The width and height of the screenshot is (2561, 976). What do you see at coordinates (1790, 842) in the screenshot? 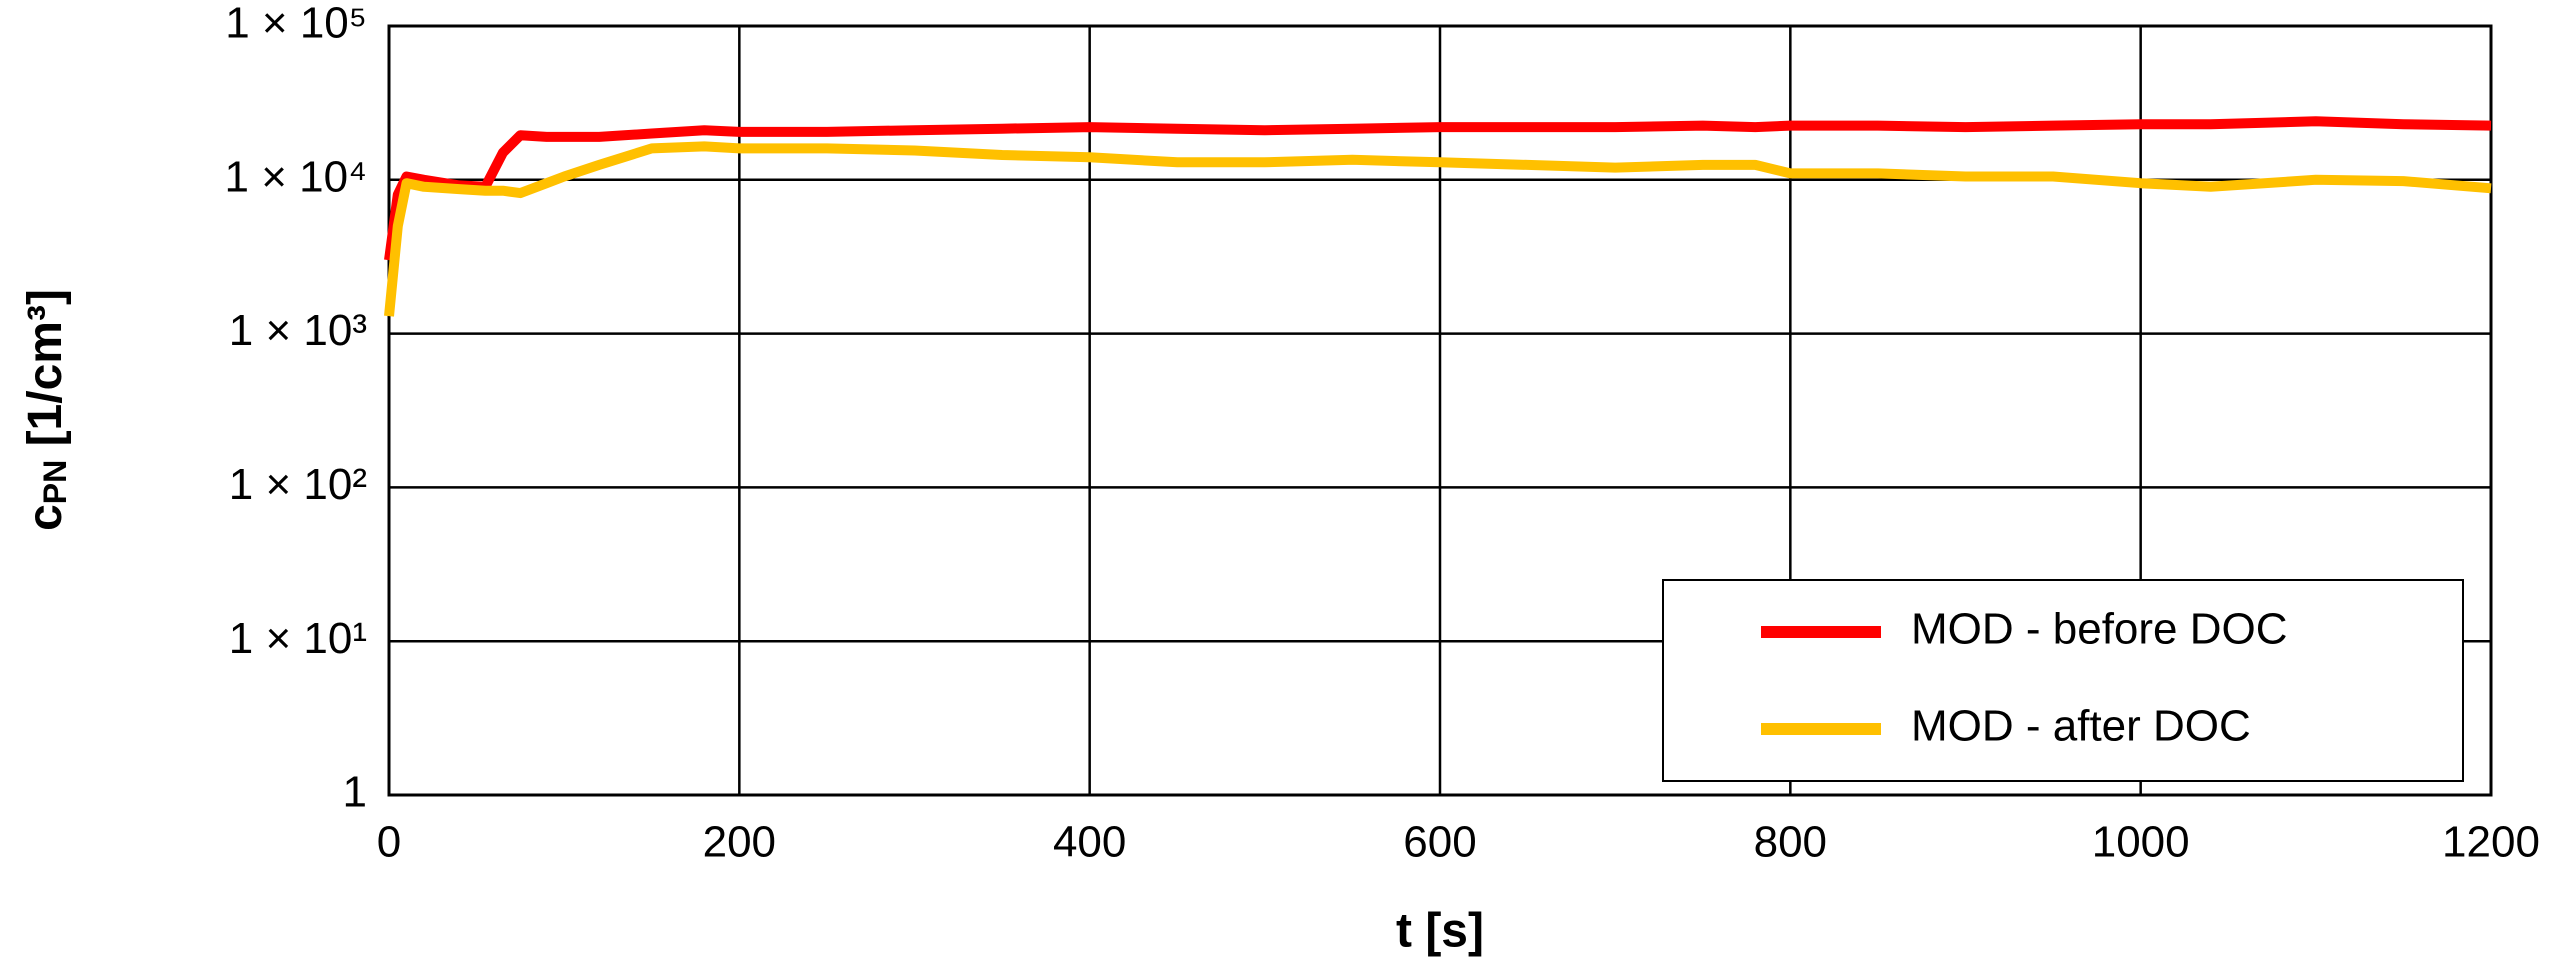
I see `x-tick-label: 800` at bounding box center [1790, 842].